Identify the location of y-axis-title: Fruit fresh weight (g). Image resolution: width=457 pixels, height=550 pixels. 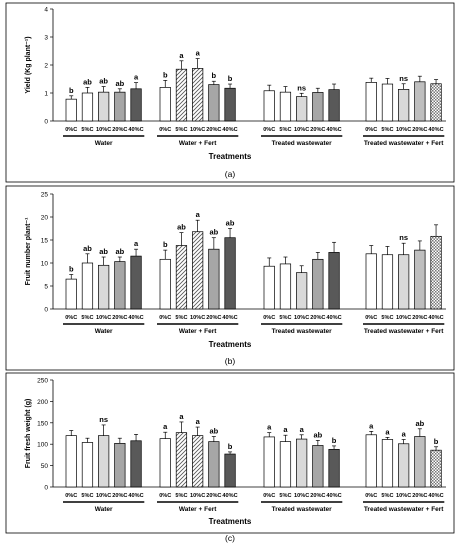
(28, 434).